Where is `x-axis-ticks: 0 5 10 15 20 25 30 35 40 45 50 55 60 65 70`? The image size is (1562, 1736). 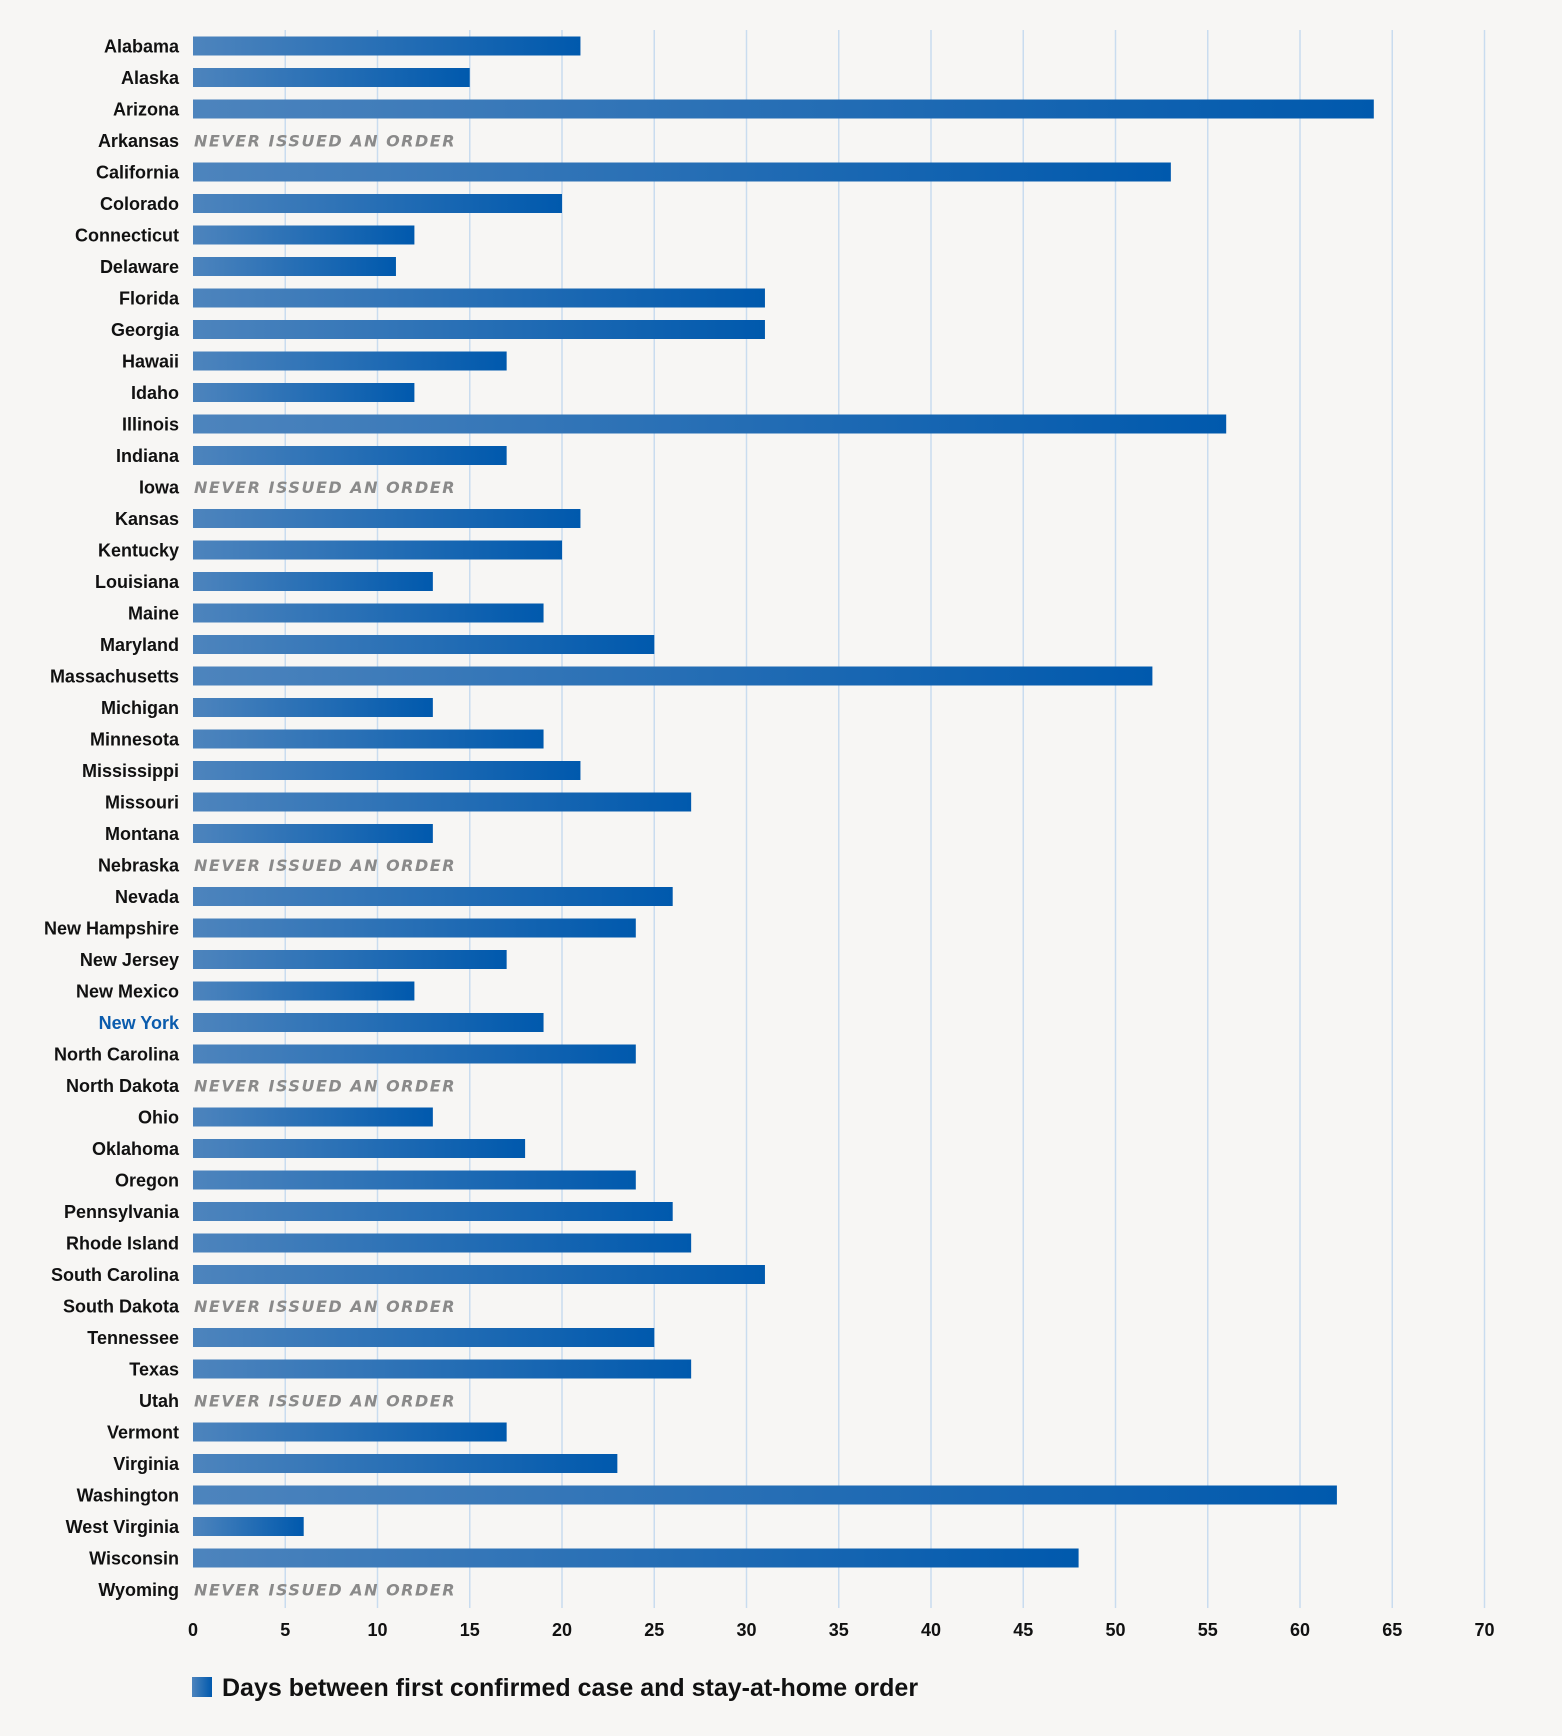 x-axis-ticks: 0 5 10 15 20 25 30 35 40 45 50 55 60 65 70 is located at coordinates (841, 1630).